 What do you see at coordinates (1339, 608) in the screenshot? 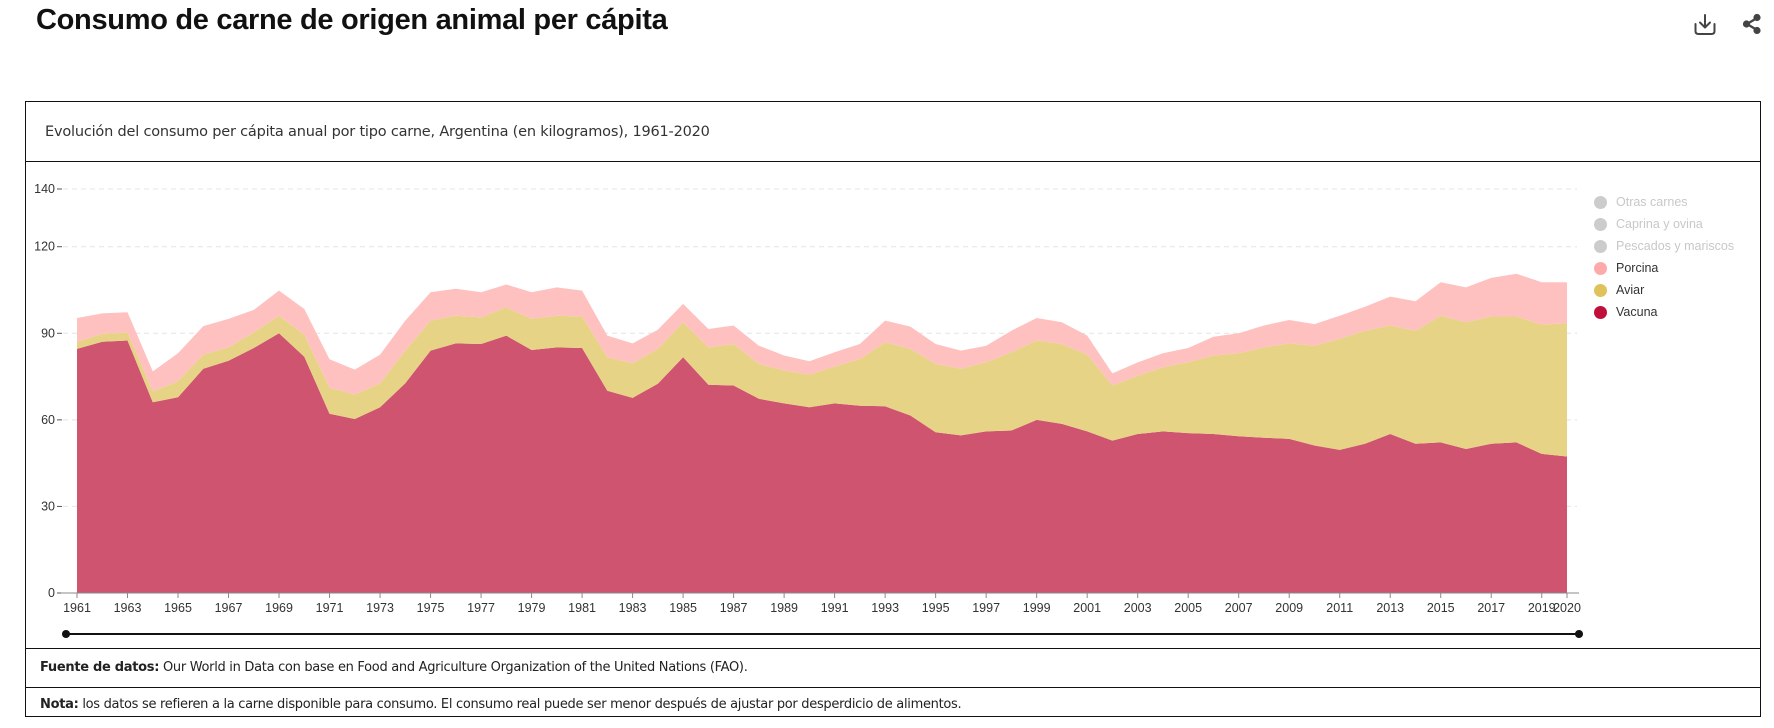
I see `x-tick-label: 2011` at bounding box center [1339, 608].